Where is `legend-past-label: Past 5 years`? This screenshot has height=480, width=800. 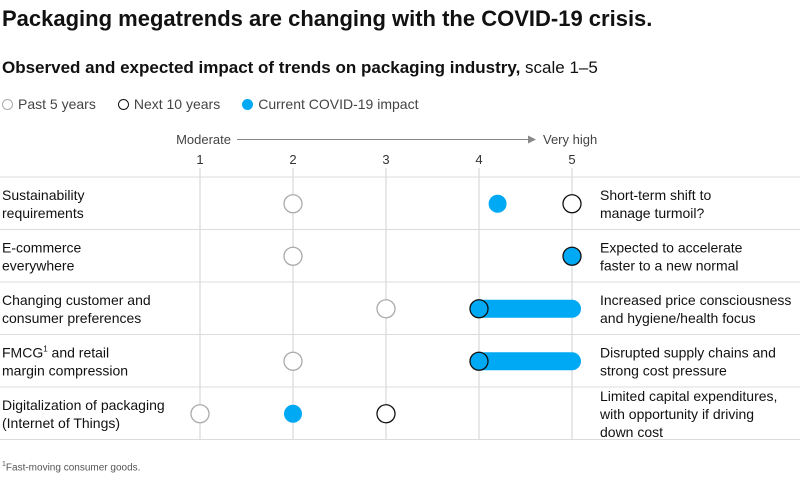 legend-past-label: Past 5 years is located at coordinates (57, 104).